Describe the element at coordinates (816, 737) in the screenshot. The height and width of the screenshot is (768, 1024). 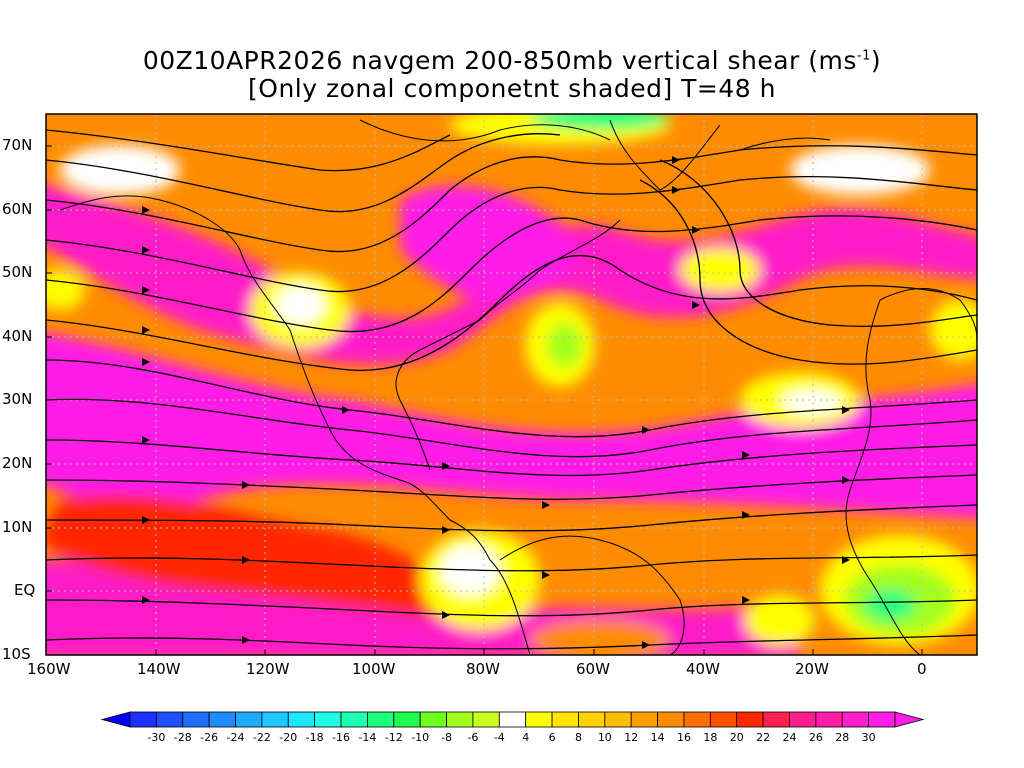
I see `colorbar-tick-label: 26` at that location.